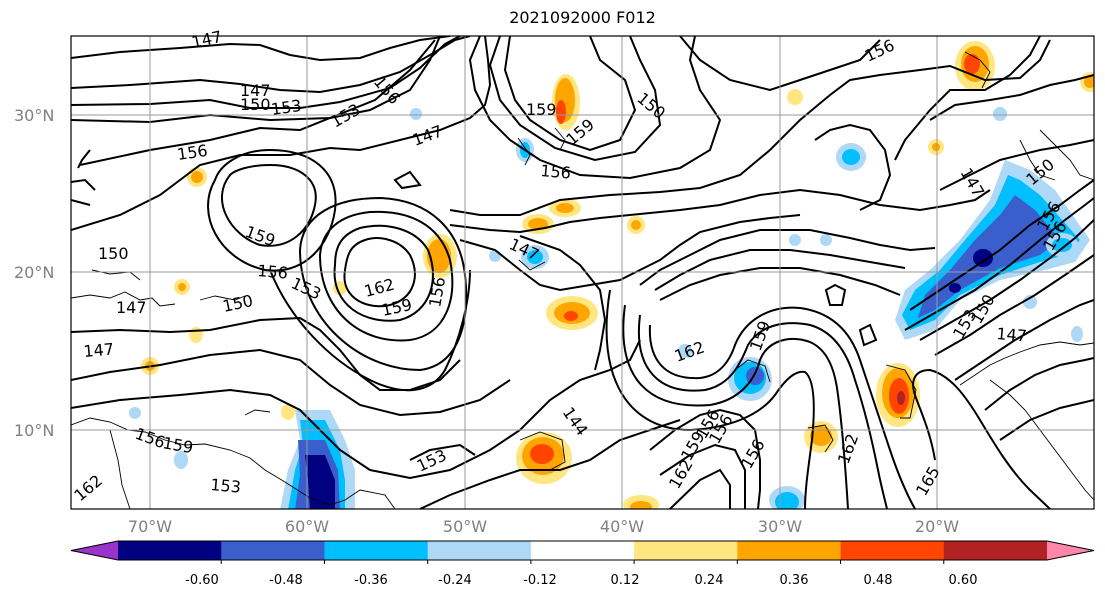 This screenshot has width=1105, height=599. What do you see at coordinates (794, 580) in the screenshot?
I see `colorbar-tick-label: 0.36` at bounding box center [794, 580].